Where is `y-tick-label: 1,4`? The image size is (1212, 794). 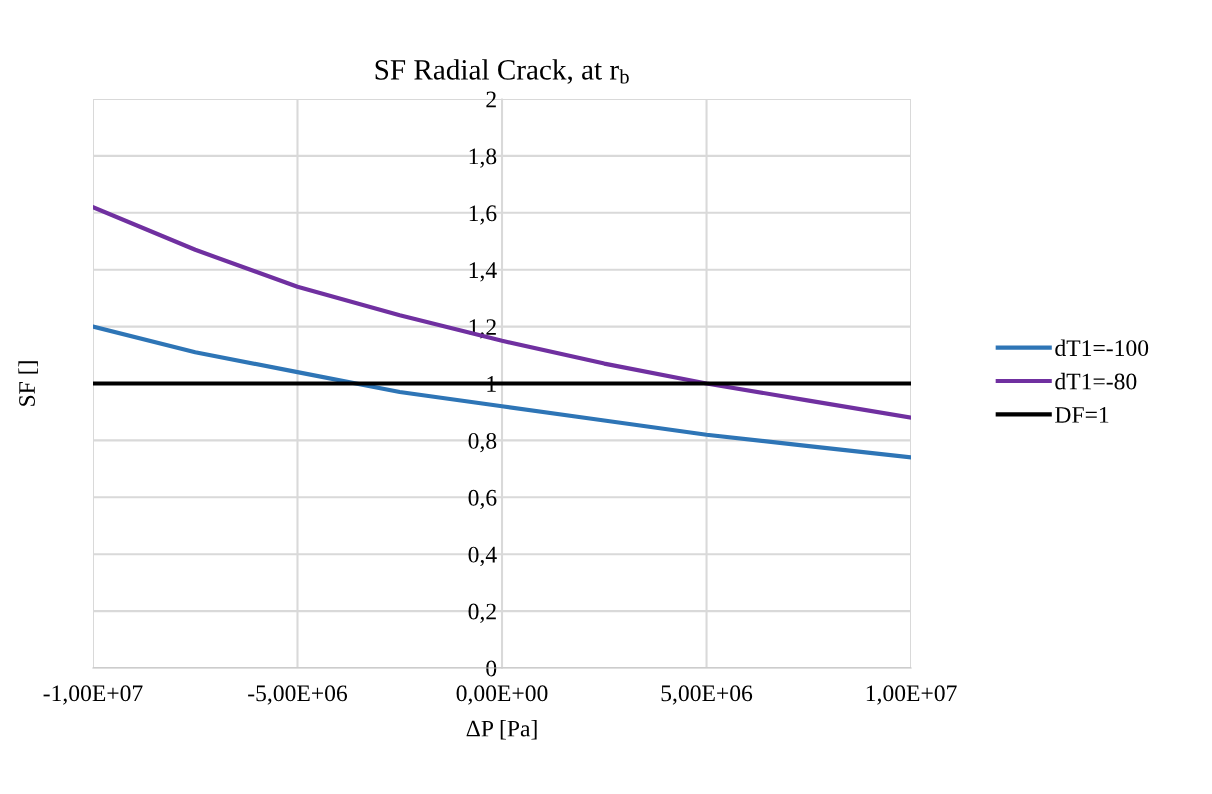 y-tick-label: 1,4 is located at coordinates (483, 272).